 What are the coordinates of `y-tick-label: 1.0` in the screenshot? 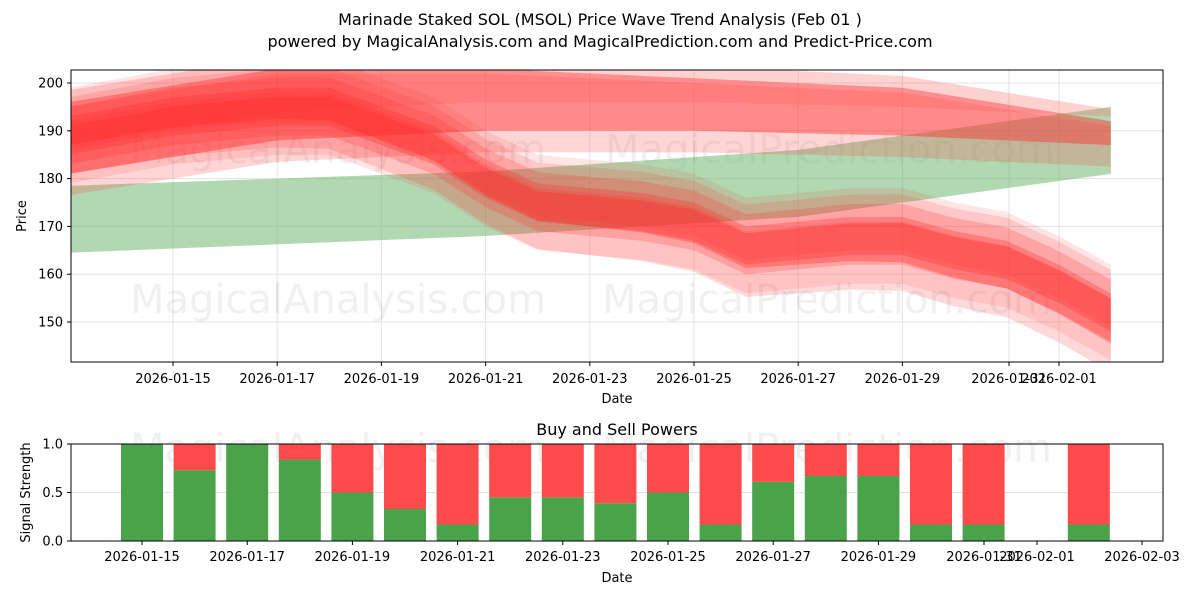 It's located at (52, 445).